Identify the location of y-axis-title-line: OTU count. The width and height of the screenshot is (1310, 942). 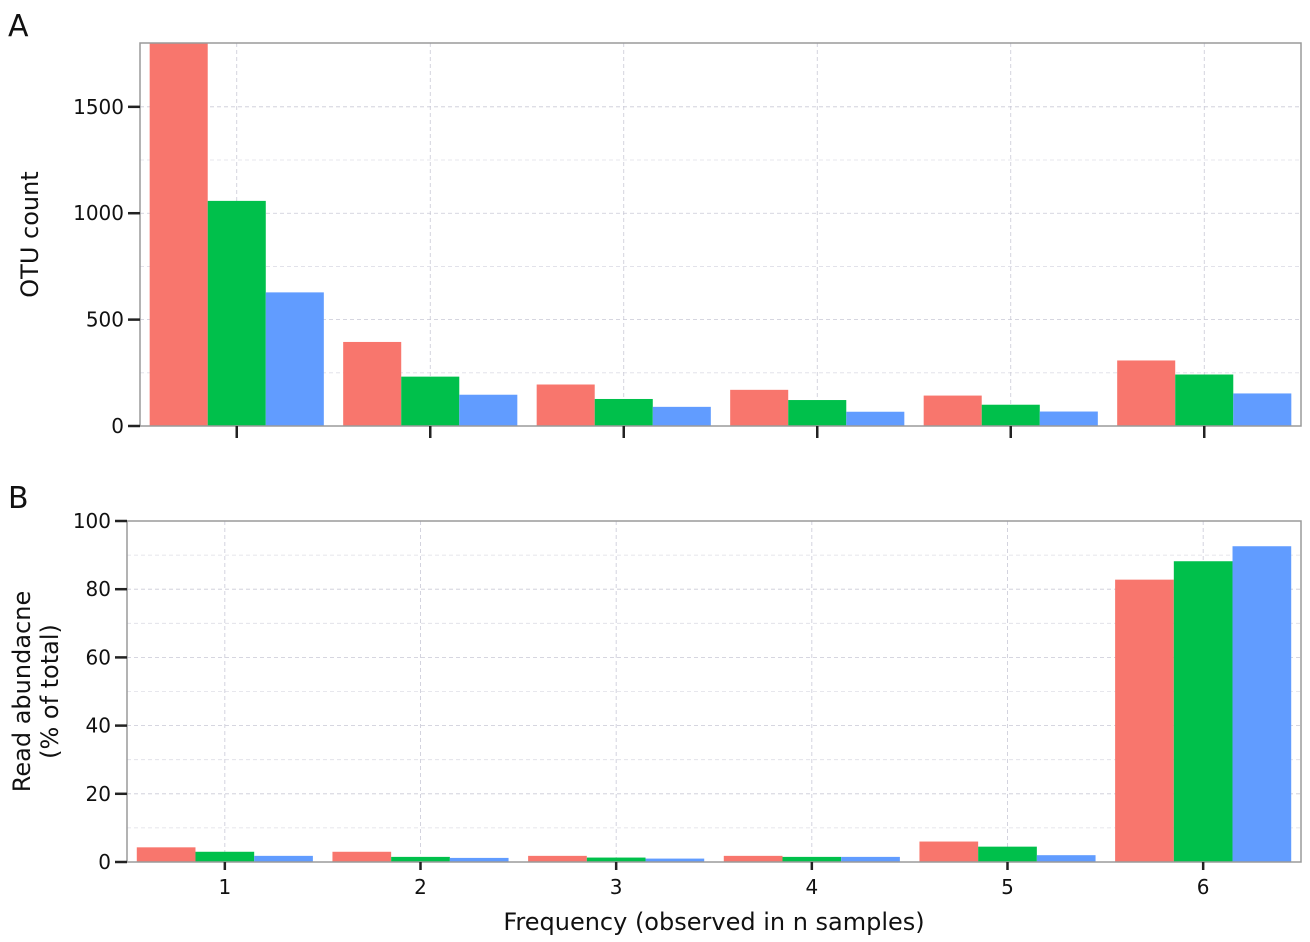
(30, 234).